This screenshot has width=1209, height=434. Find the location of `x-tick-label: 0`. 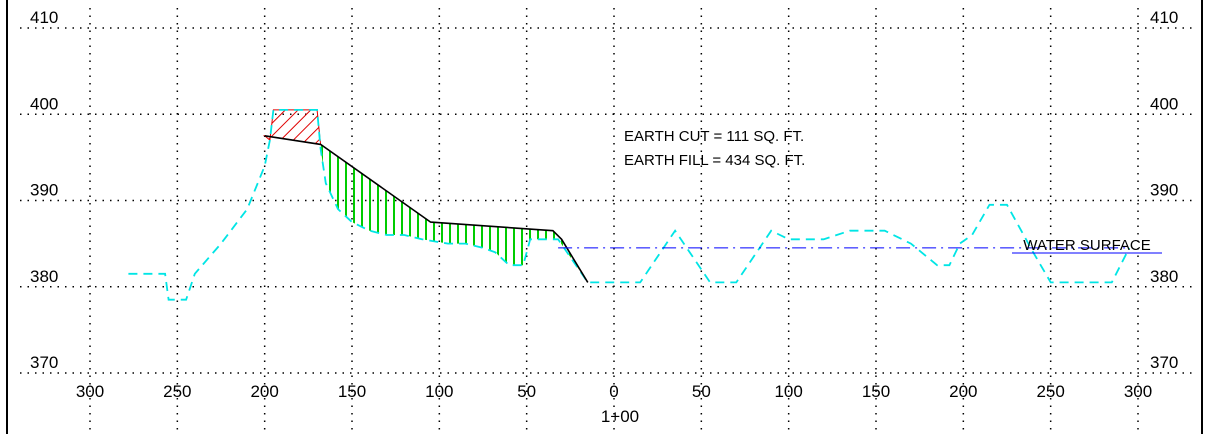

x-tick-label: 0 is located at coordinates (613, 391).